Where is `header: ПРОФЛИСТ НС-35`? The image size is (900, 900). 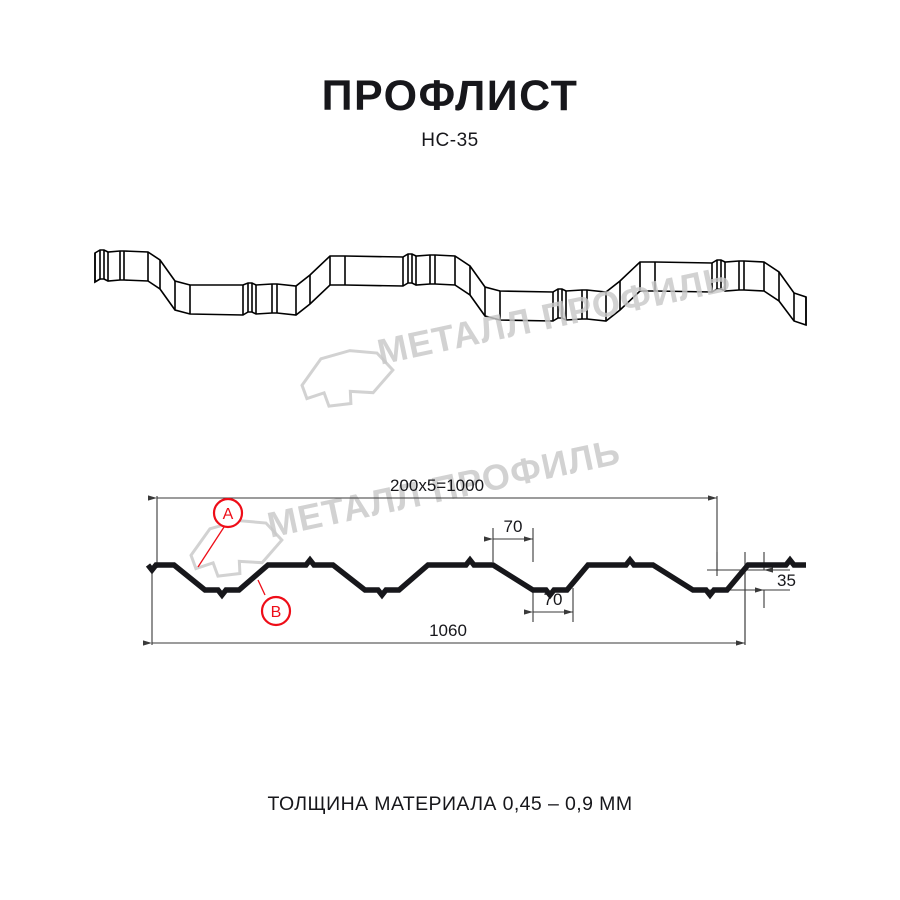 header: ПРОФЛИСТ НС-35 is located at coordinates (450, 112).